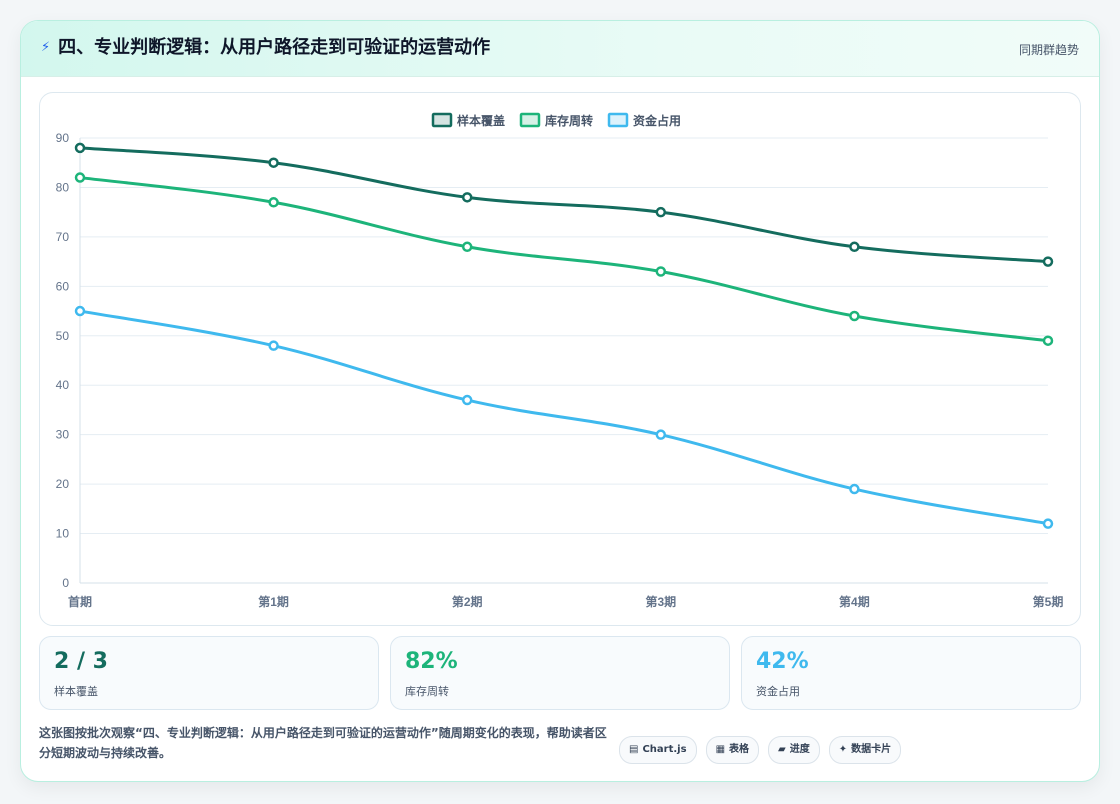 This screenshot has height=804, width=1120. I want to click on y-tick-label: 40, so click(63, 385).